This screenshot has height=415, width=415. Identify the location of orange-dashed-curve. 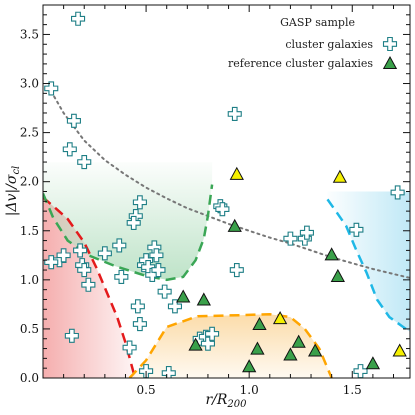
(230, 345).